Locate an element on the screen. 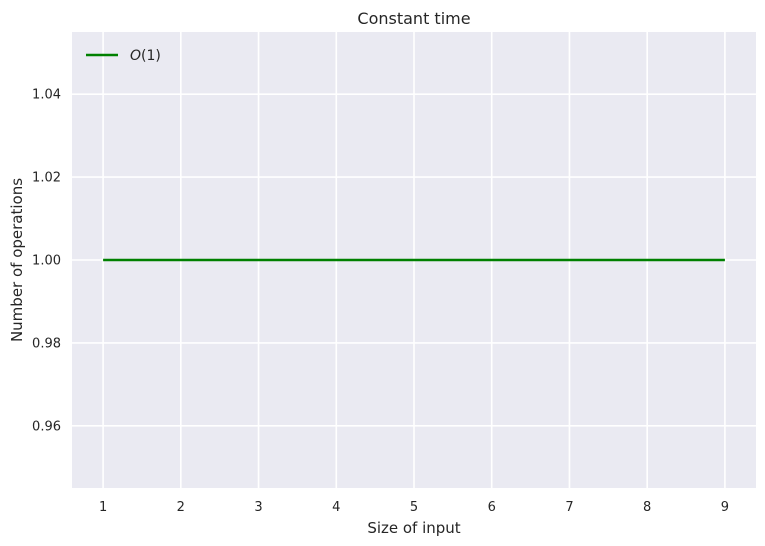  legend-label-o1: O(1) is located at coordinates (145, 56).